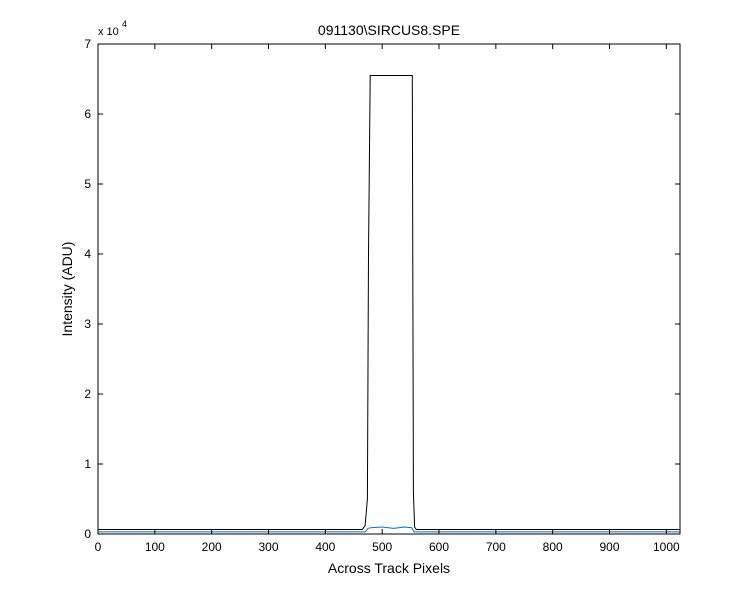 The width and height of the screenshot is (750, 600). I want to click on y-tick-label: 0, so click(87, 534).